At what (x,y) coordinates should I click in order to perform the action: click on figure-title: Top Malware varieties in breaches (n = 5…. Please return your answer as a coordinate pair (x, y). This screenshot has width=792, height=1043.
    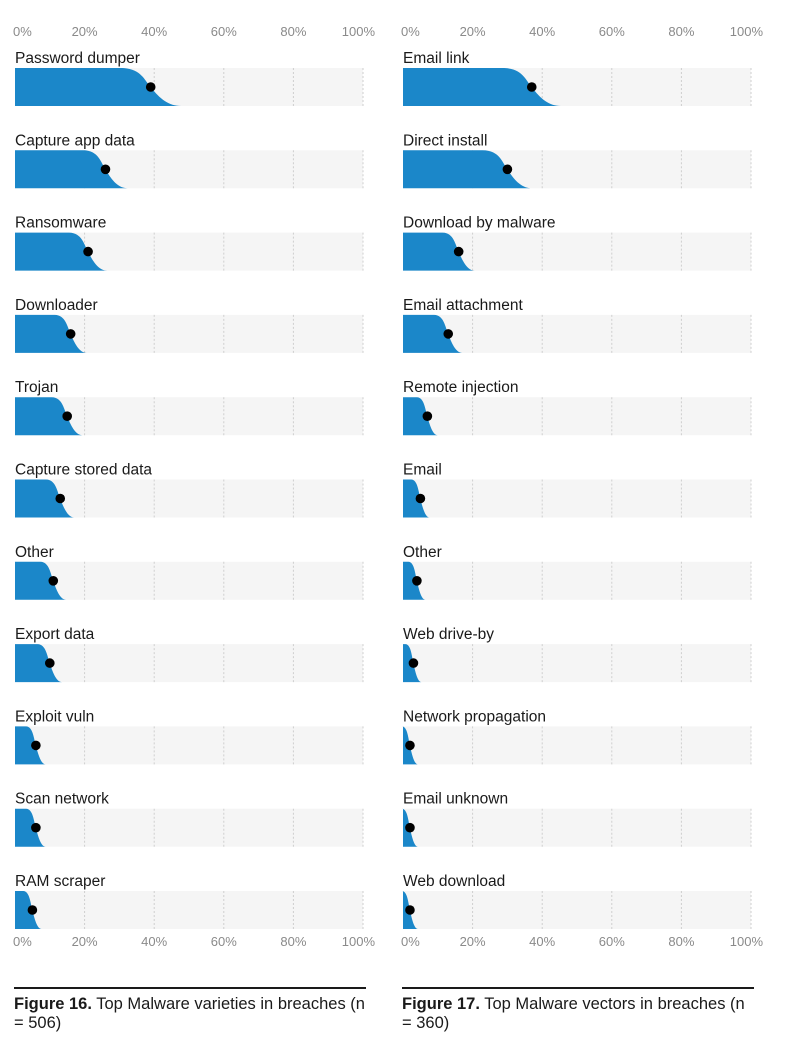
    Looking at the image, I should click on (189, 1013).